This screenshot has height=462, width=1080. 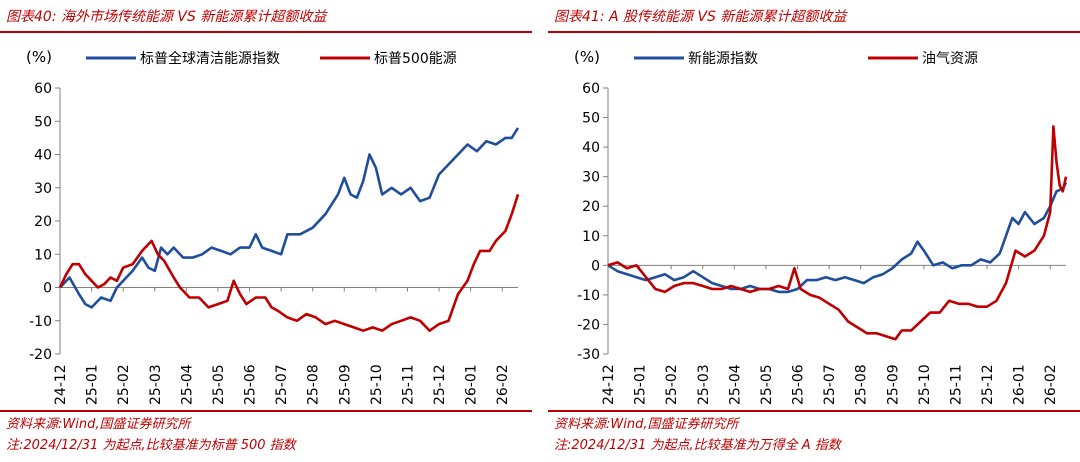 What do you see at coordinates (950, 59) in the screenshot?
I see `right-legend-label-2: 油气资源` at bounding box center [950, 59].